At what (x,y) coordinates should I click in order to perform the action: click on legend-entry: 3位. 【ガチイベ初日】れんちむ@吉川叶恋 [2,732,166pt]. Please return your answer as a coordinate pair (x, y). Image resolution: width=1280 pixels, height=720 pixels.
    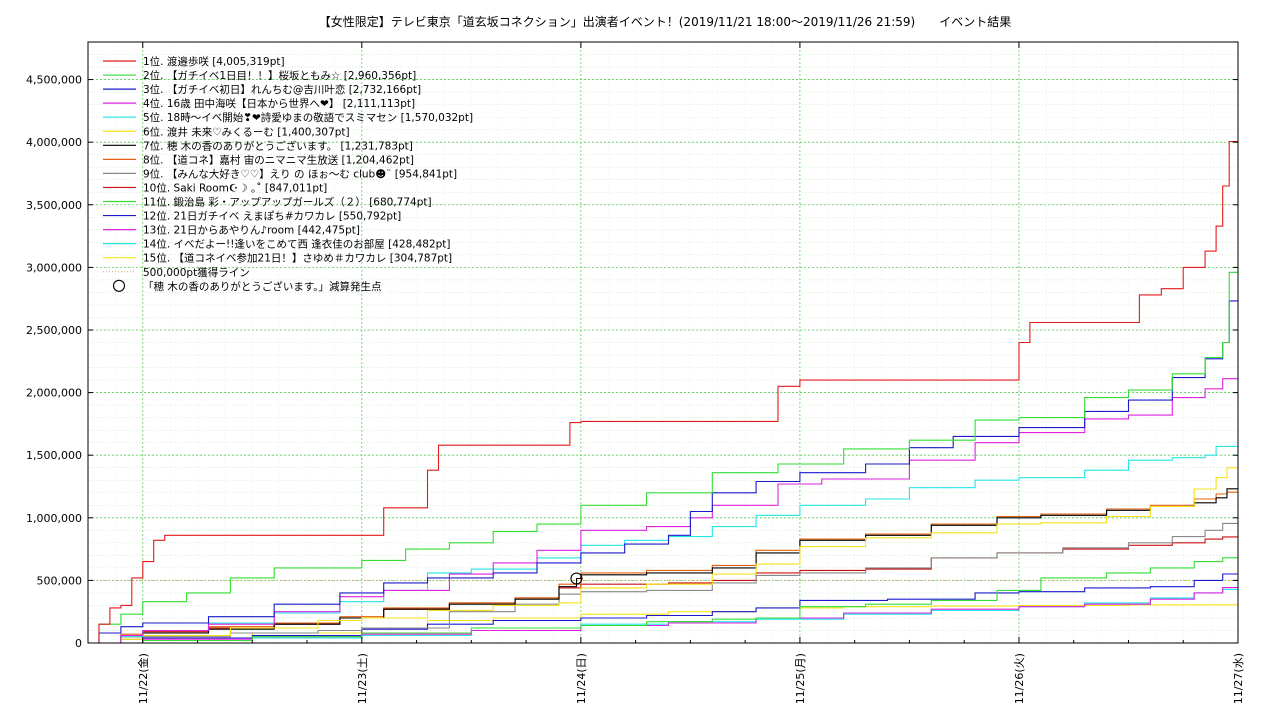
    Looking at the image, I should click on (282, 89).